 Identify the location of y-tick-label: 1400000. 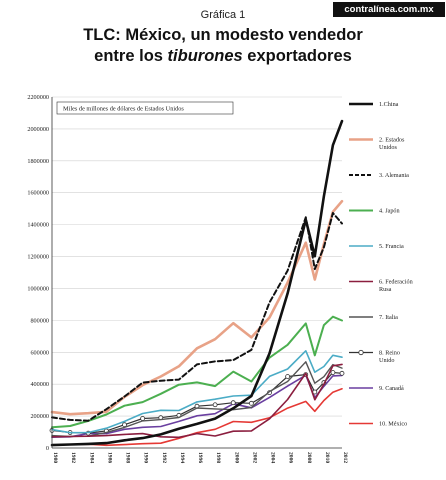
(38, 225).